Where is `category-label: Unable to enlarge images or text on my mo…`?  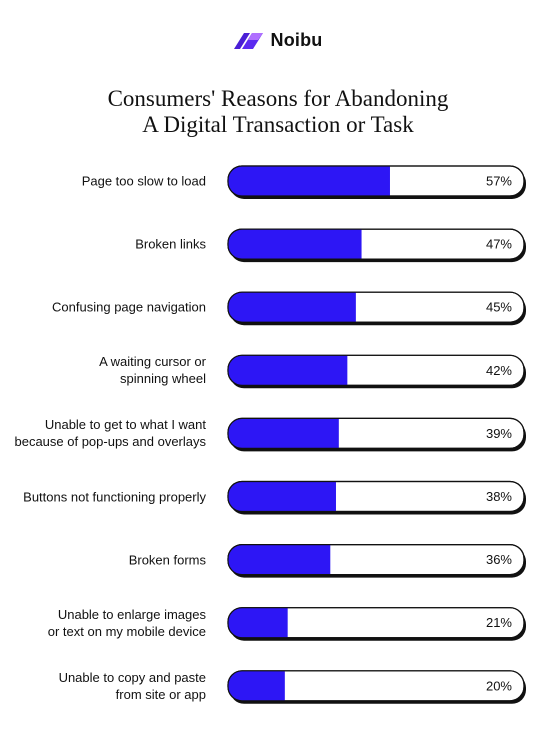 category-label: Unable to enlarge images or text on my mo… is located at coordinates (105, 623).